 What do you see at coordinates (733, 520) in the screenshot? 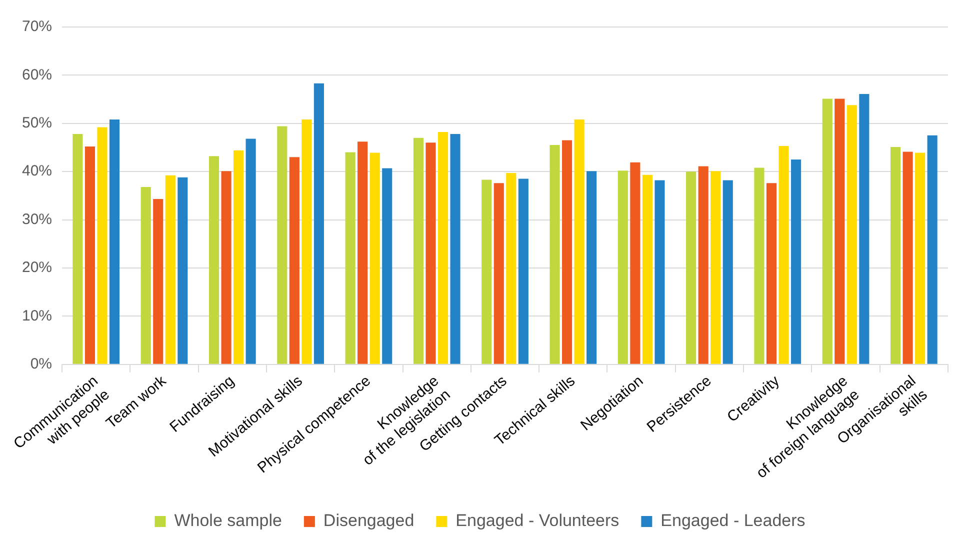
I see `legend-label: Engaged - Leaders` at bounding box center [733, 520].